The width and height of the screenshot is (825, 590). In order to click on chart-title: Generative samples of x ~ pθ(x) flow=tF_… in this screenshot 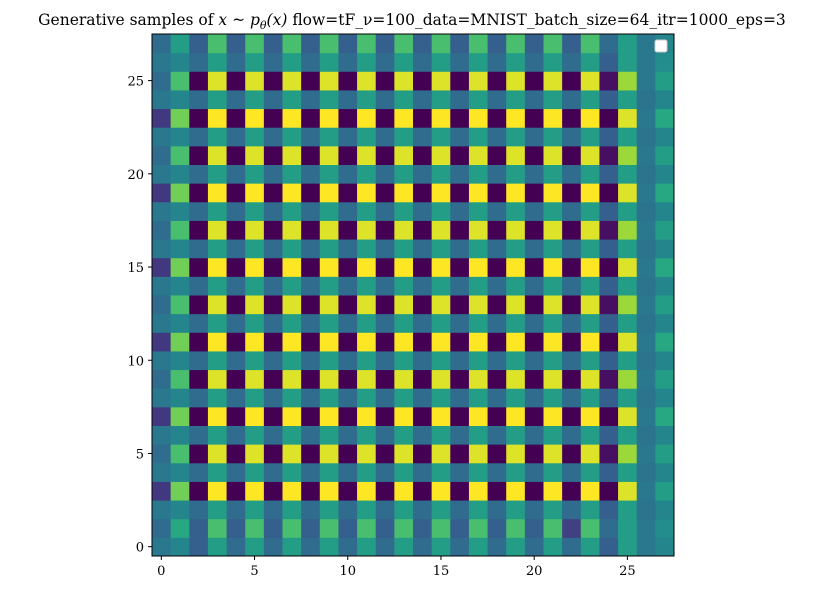, I will do `click(412, 21)`.